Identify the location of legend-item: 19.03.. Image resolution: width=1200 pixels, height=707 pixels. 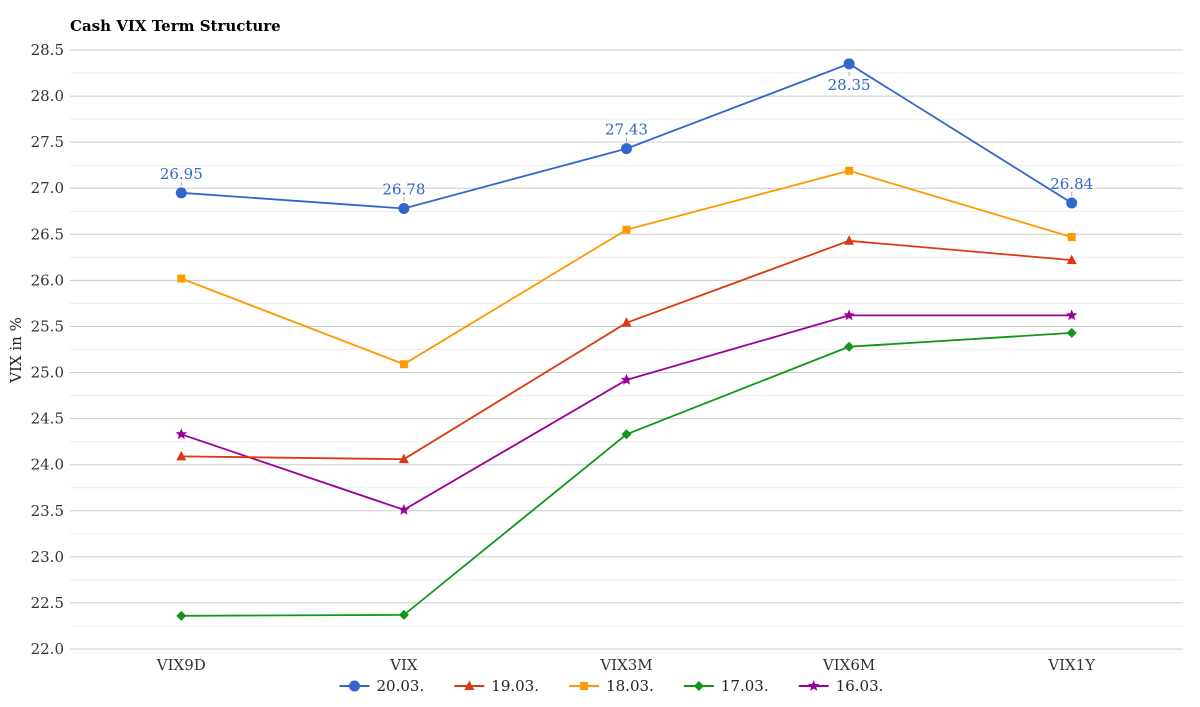
(496, 686).